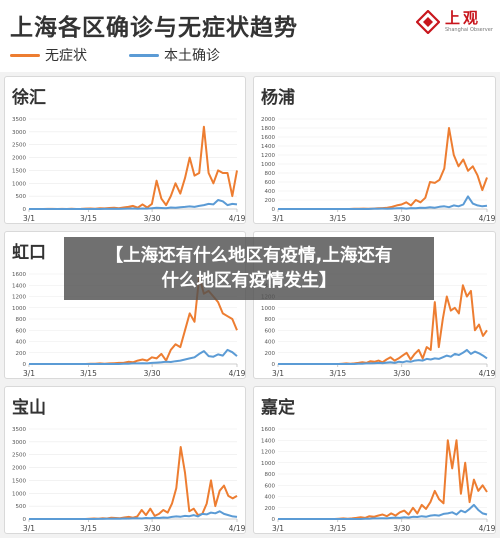 The height and width of the screenshot is (538, 500). What do you see at coordinates (278, 97) in the screenshot?
I see `chart-title: 杨浦` at bounding box center [278, 97].